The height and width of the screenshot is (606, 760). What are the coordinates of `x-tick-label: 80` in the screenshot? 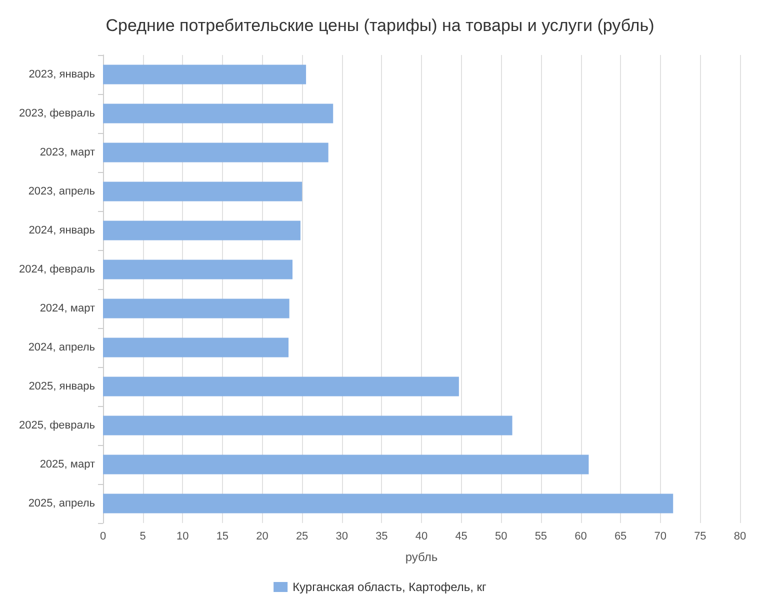 It's located at (740, 536).